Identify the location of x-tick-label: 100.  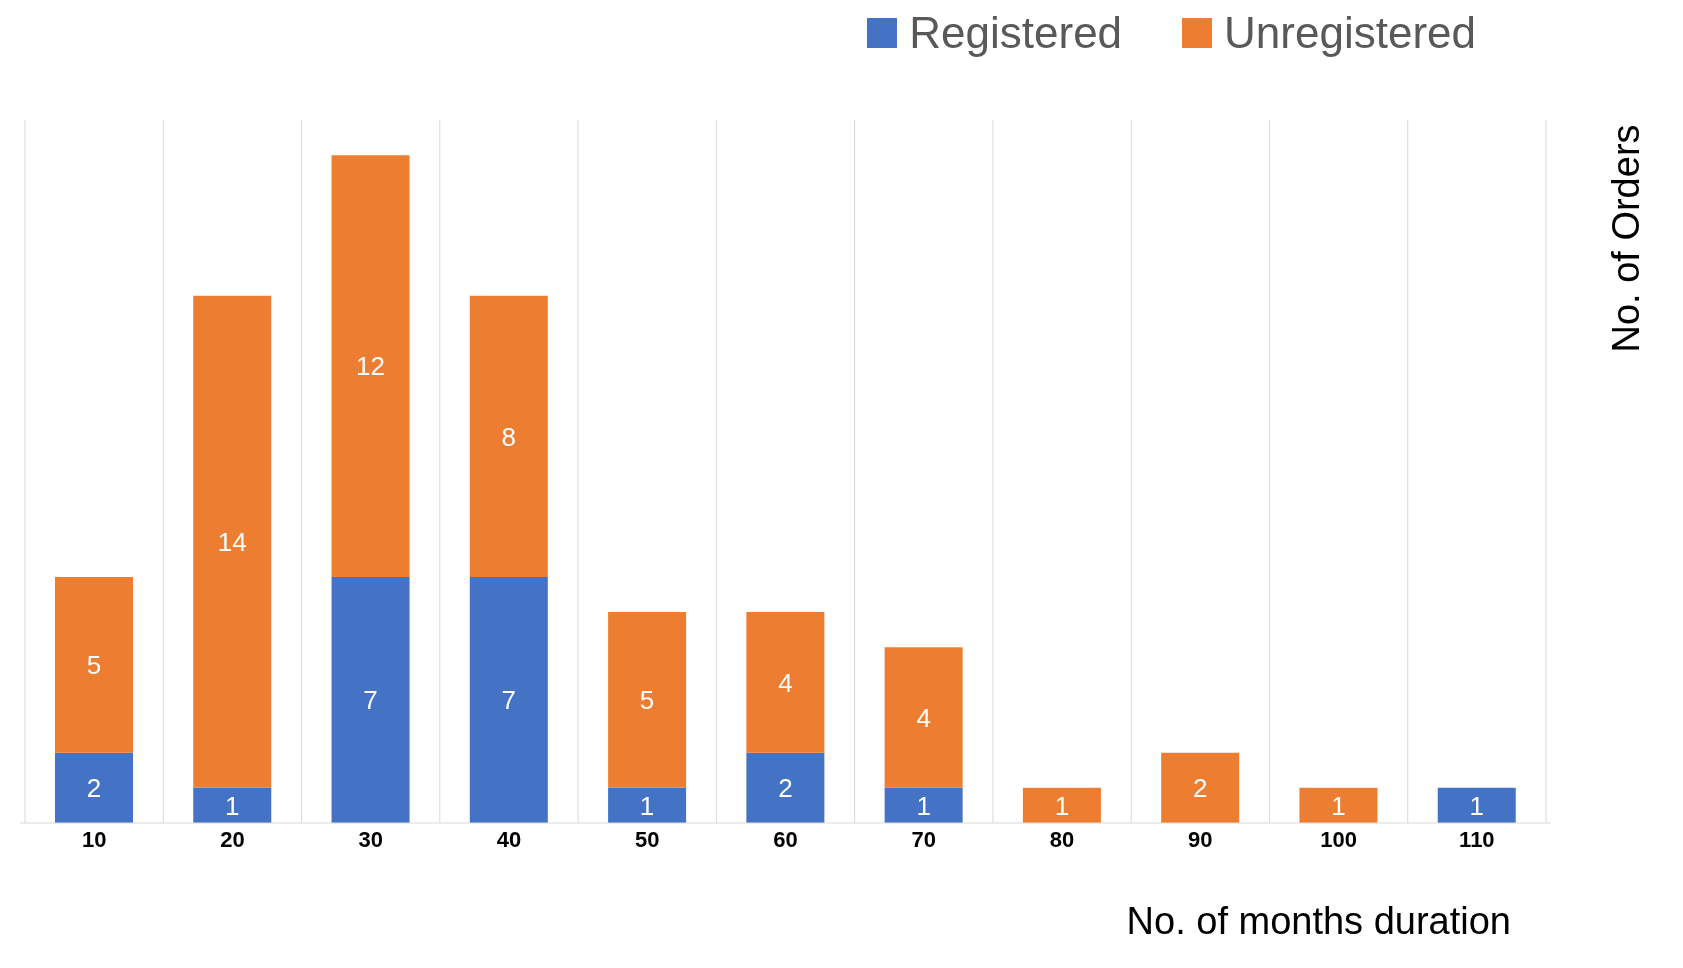
(1338, 839).